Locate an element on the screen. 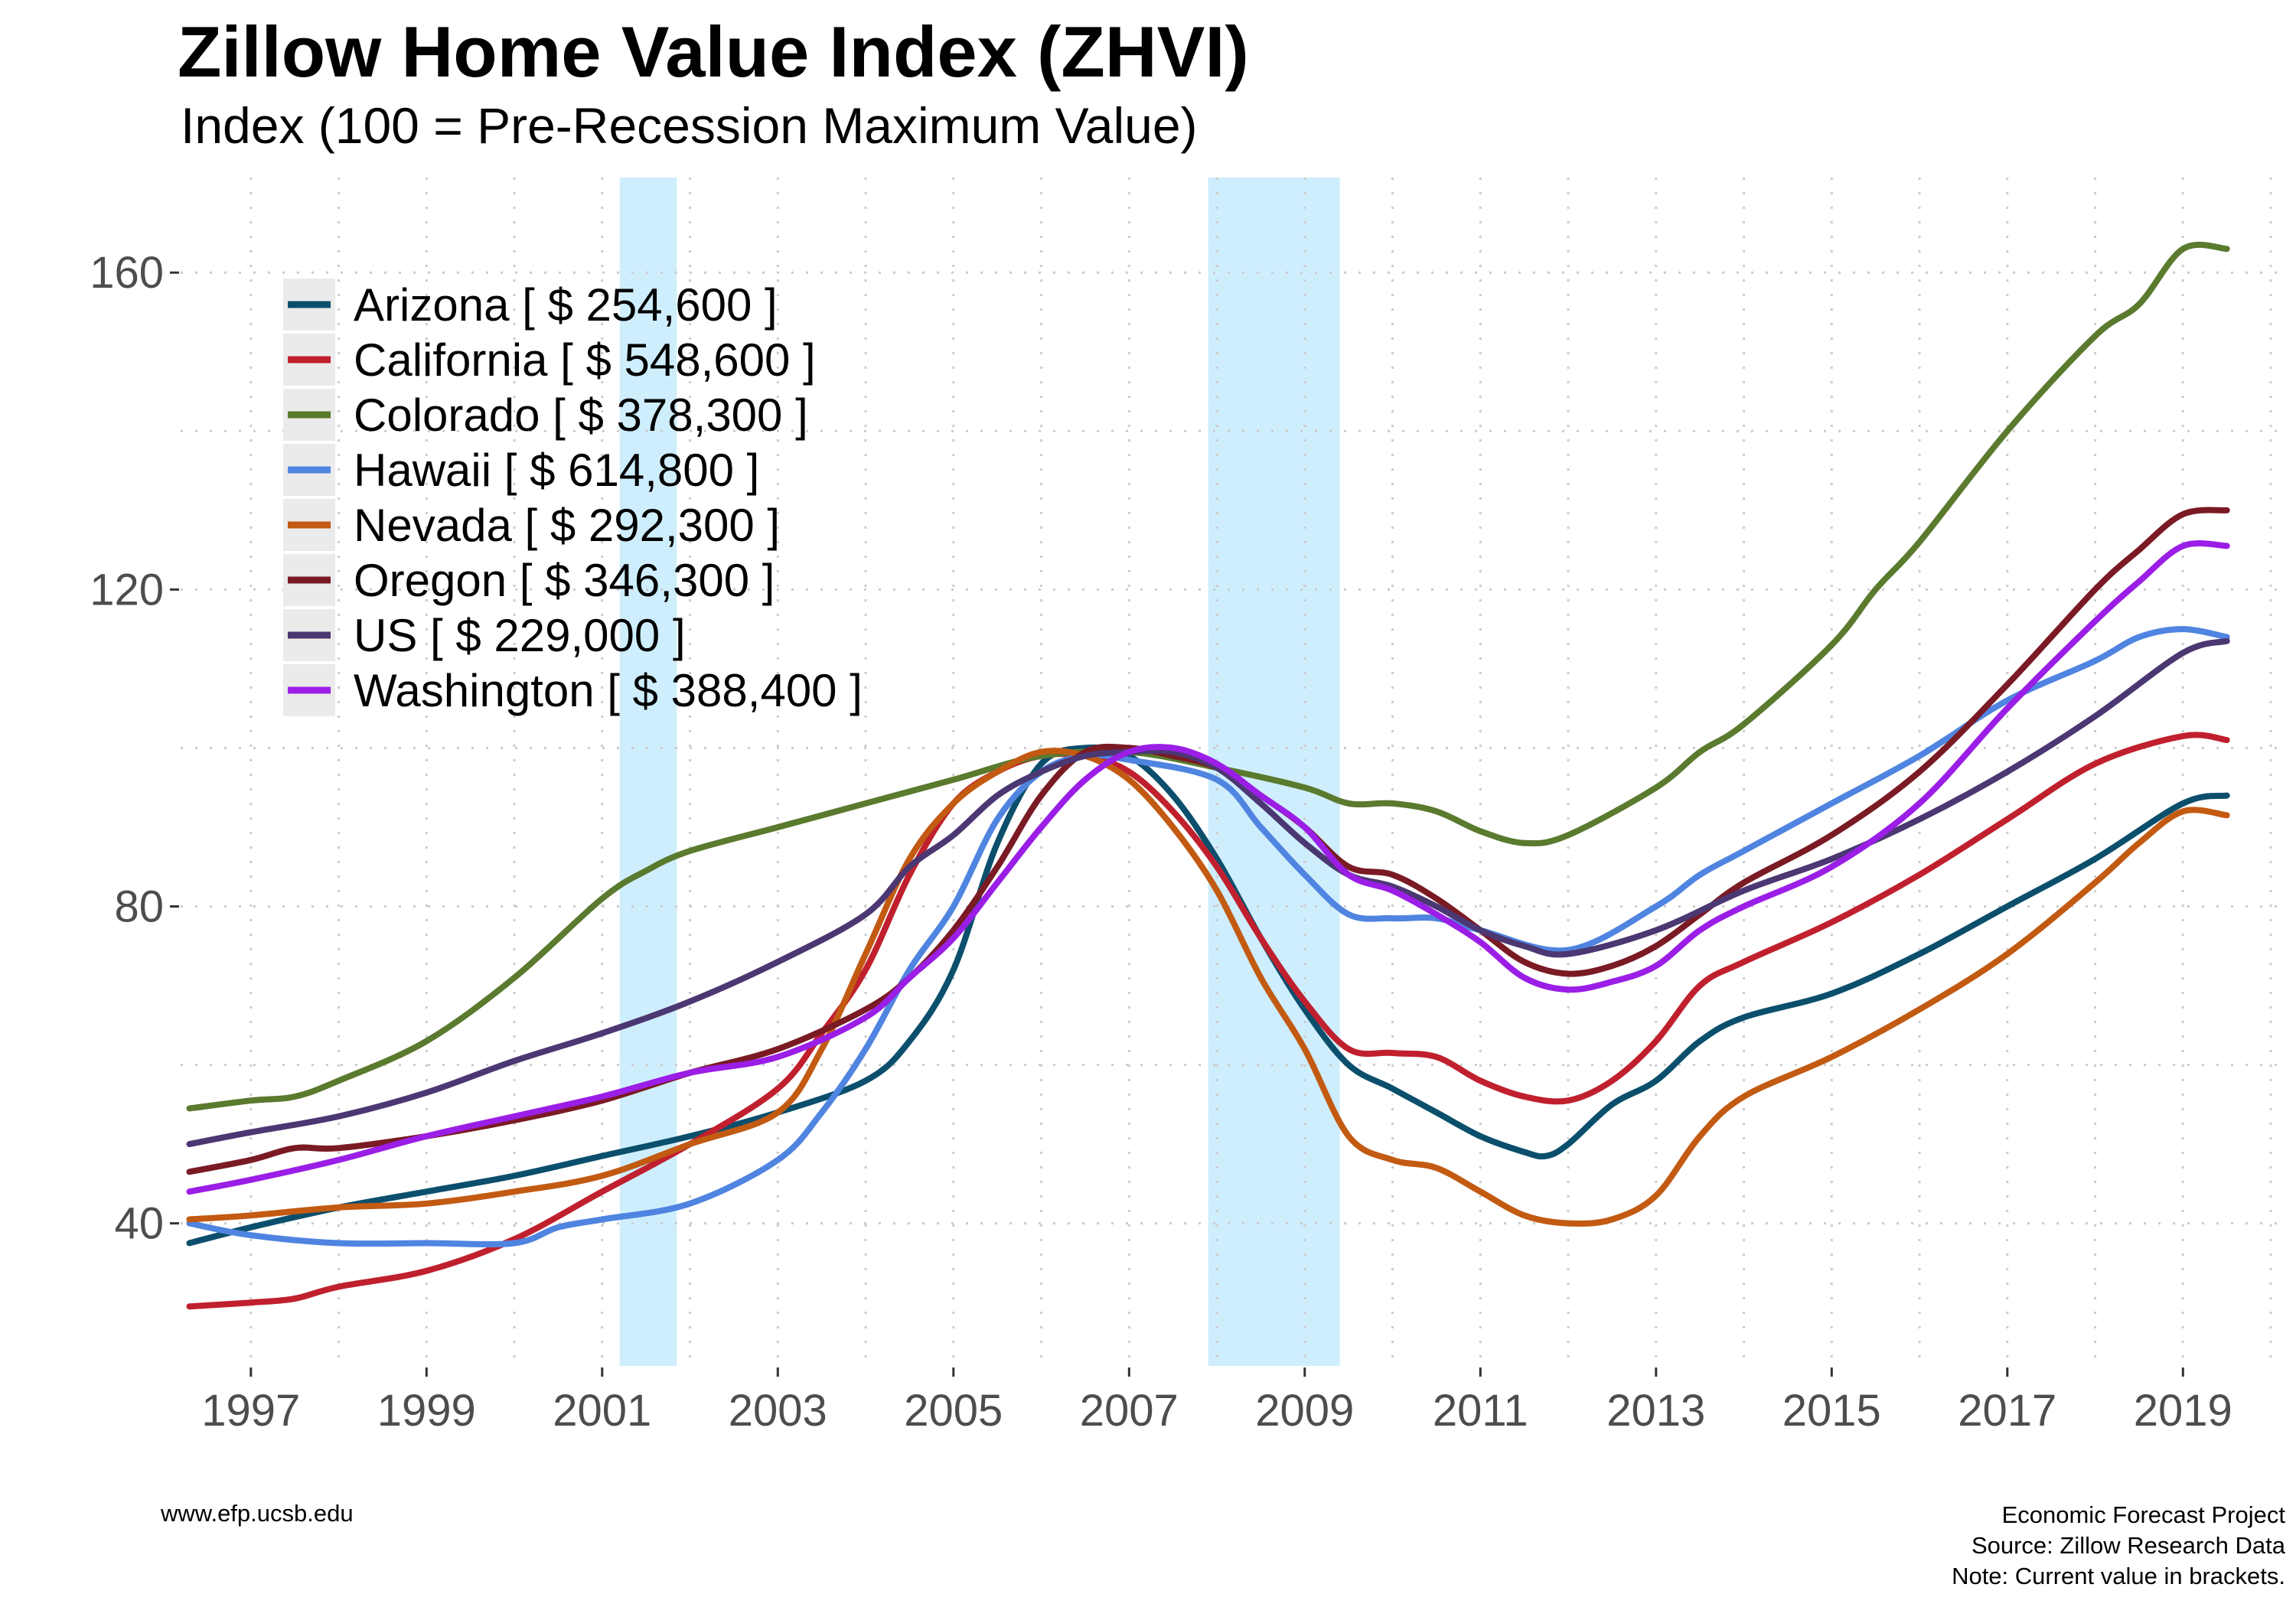  x-tick-label: 1997 is located at coordinates (250, 1411).